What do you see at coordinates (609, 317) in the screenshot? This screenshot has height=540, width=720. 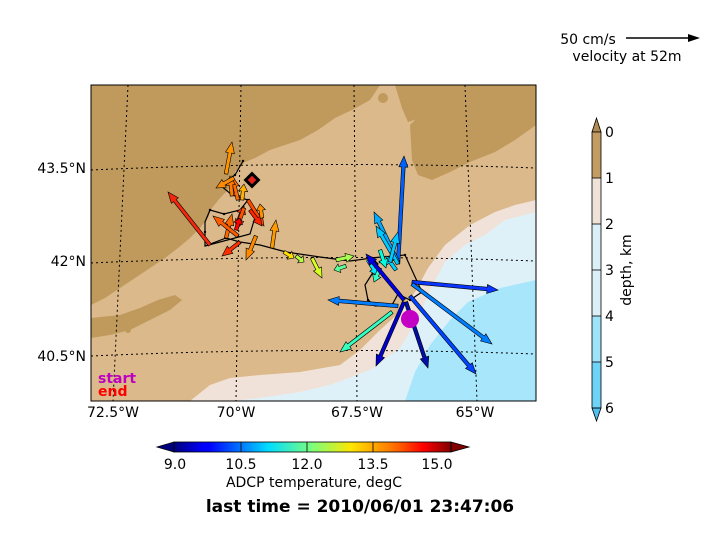 I see `depth-tick: 4` at bounding box center [609, 317].